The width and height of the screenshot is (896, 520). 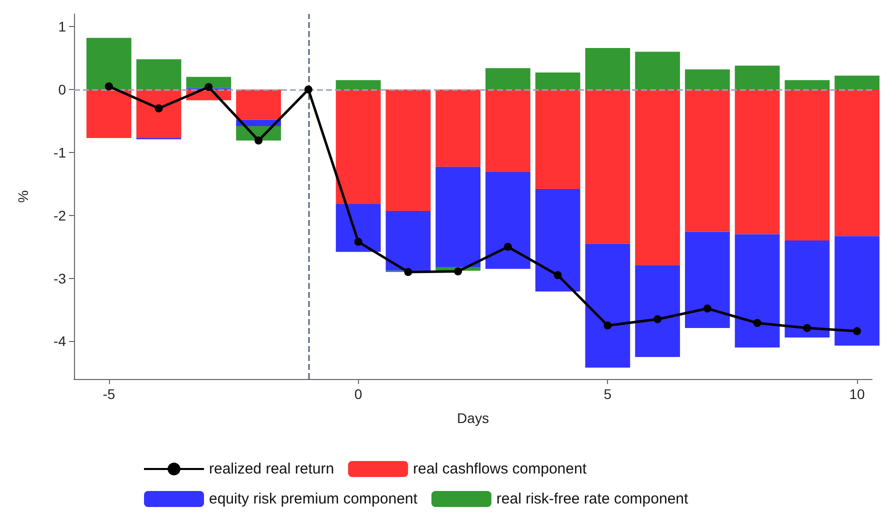 I want to click on y-tick-label: -3, so click(x=60, y=278).